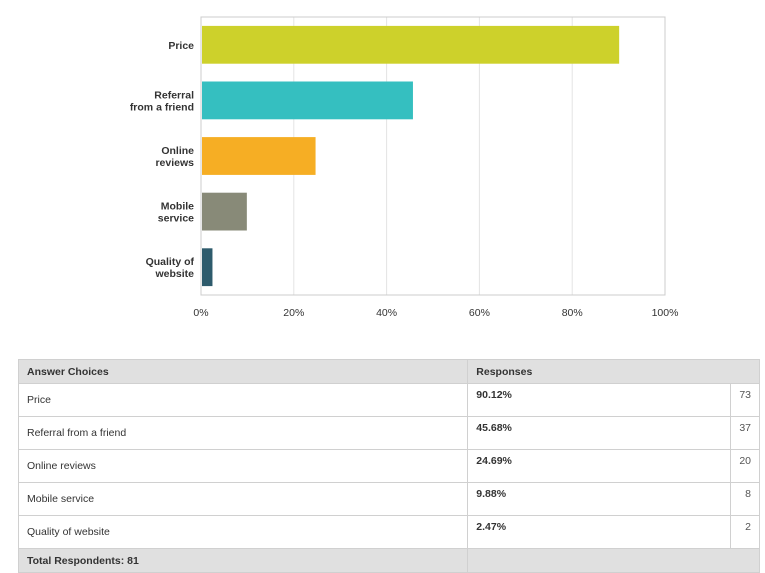 The height and width of the screenshot is (573, 765). I want to click on choice-cell: Quality of website, so click(243, 532).